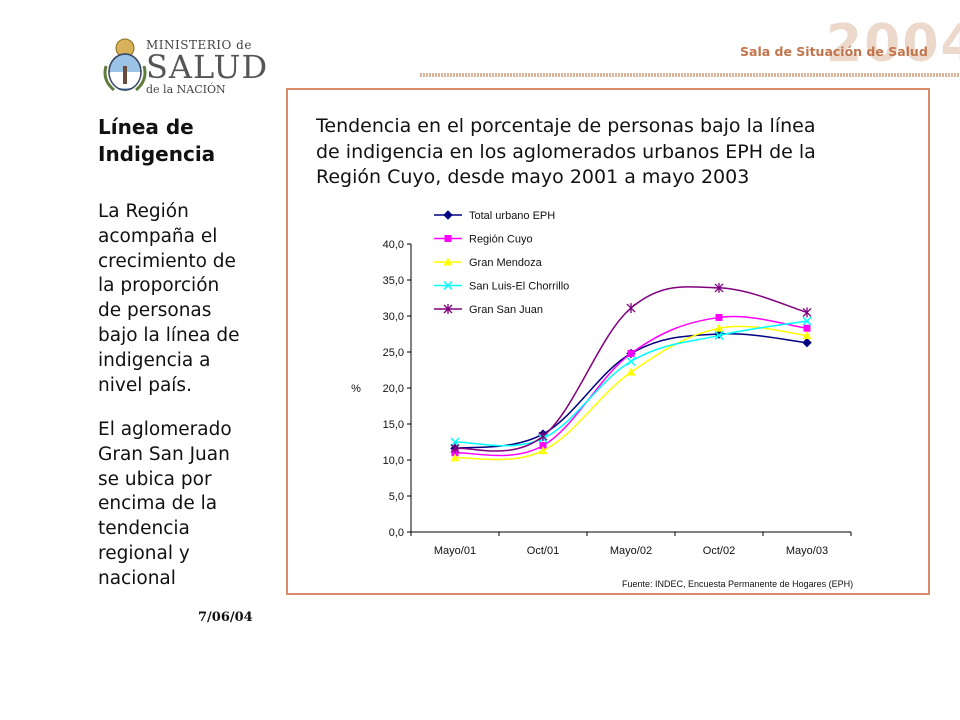 This screenshot has height=720, width=960. I want to click on x-tick-label: Oct/01, so click(543, 551).